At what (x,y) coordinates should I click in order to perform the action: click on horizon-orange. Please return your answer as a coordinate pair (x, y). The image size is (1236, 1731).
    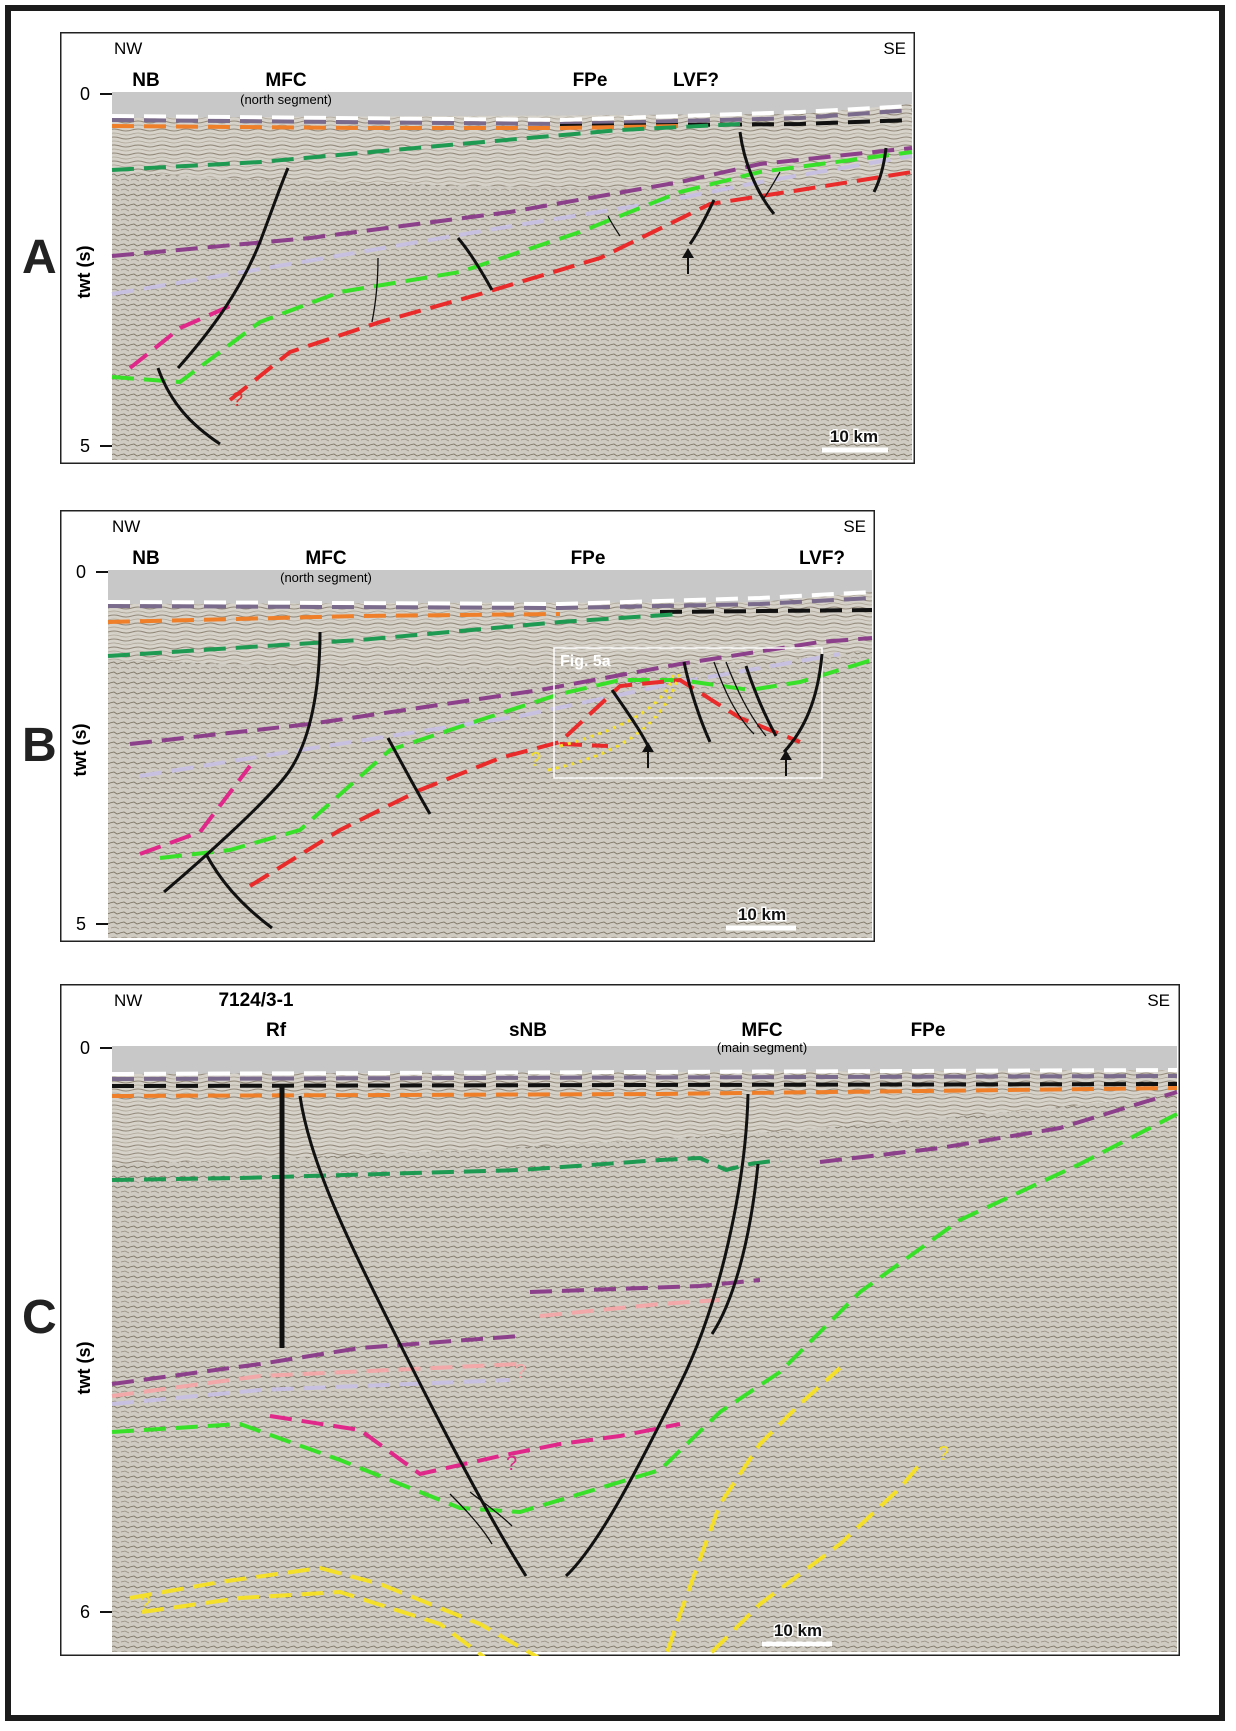
    Looking at the image, I should click on (334, 618).